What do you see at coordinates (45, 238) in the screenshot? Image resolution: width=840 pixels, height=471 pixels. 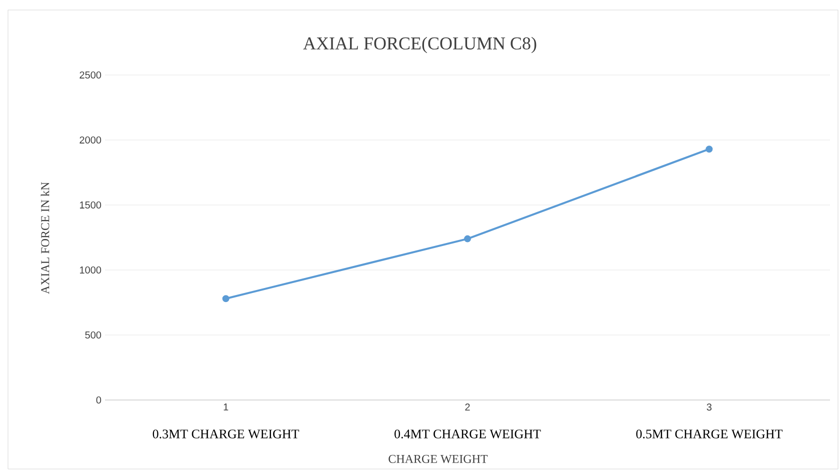 I see `y-axis-title: AXIAL FORCE IN kN` at bounding box center [45, 238].